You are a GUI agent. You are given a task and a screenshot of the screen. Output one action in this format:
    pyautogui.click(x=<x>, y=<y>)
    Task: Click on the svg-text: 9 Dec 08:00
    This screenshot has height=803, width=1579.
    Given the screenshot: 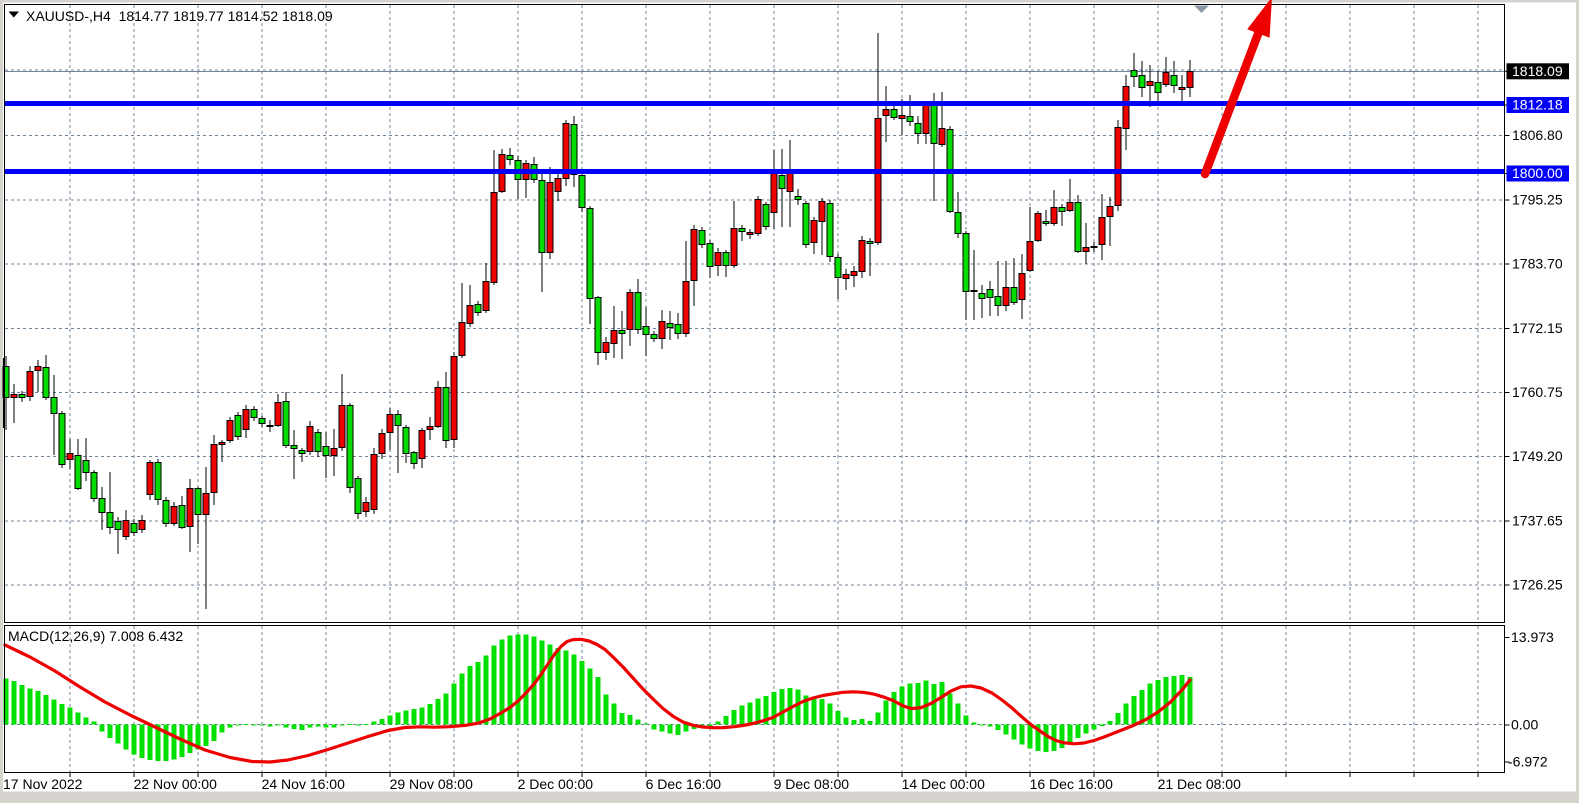 What is the action you would take?
    pyautogui.click(x=812, y=784)
    